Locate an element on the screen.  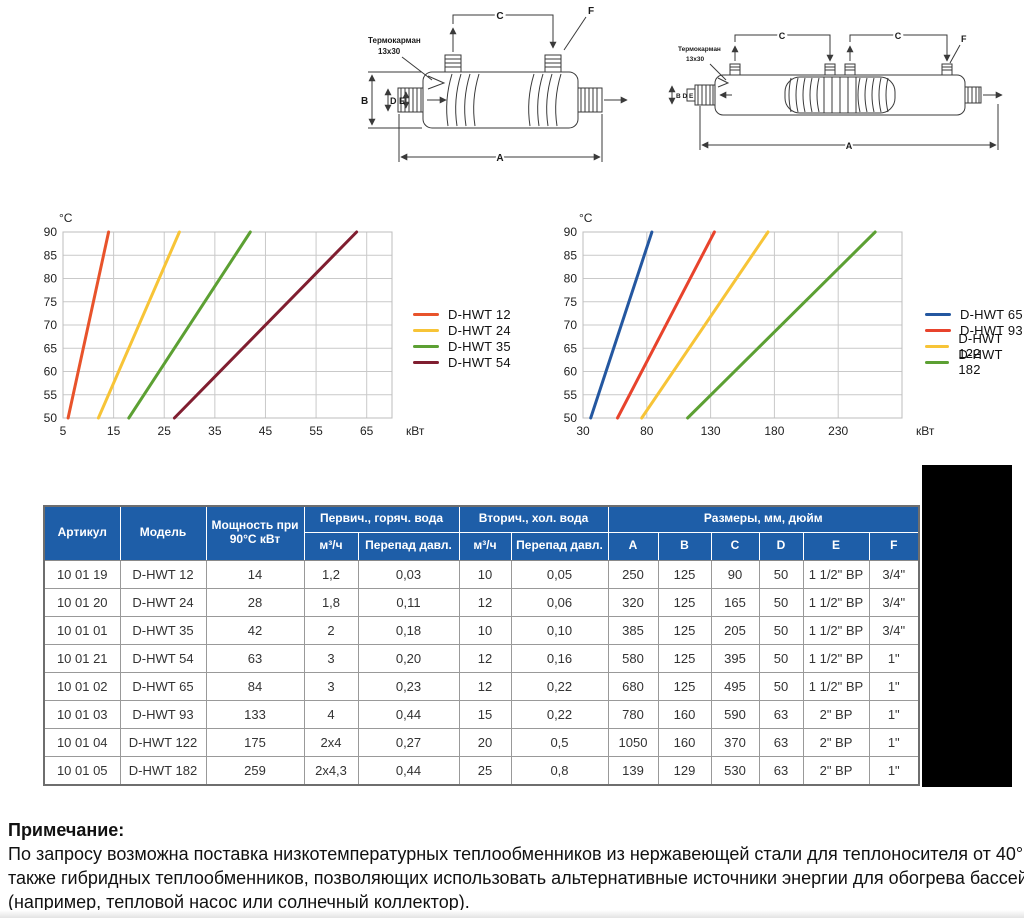
col-group-dimensions: Размеры, мм, дюйм is located at coordinates (763, 519).